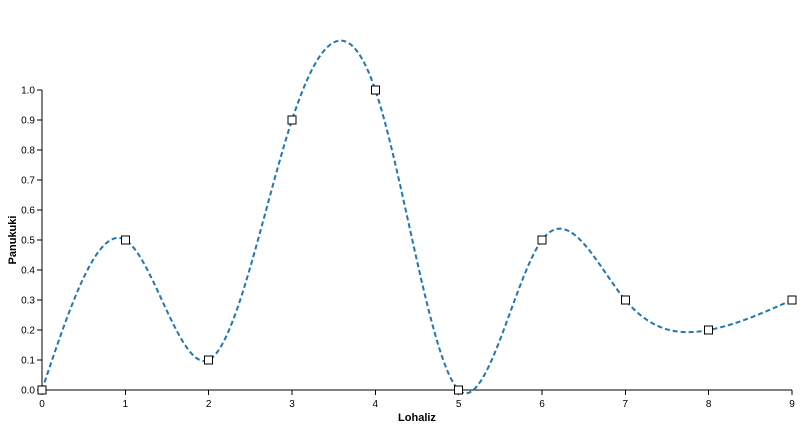 The height and width of the screenshot is (429, 803). What do you see at coordinates (13, 240) in the screenshot?
I see `y-axis-title: Panukuki` at bounding box center [13, 240].